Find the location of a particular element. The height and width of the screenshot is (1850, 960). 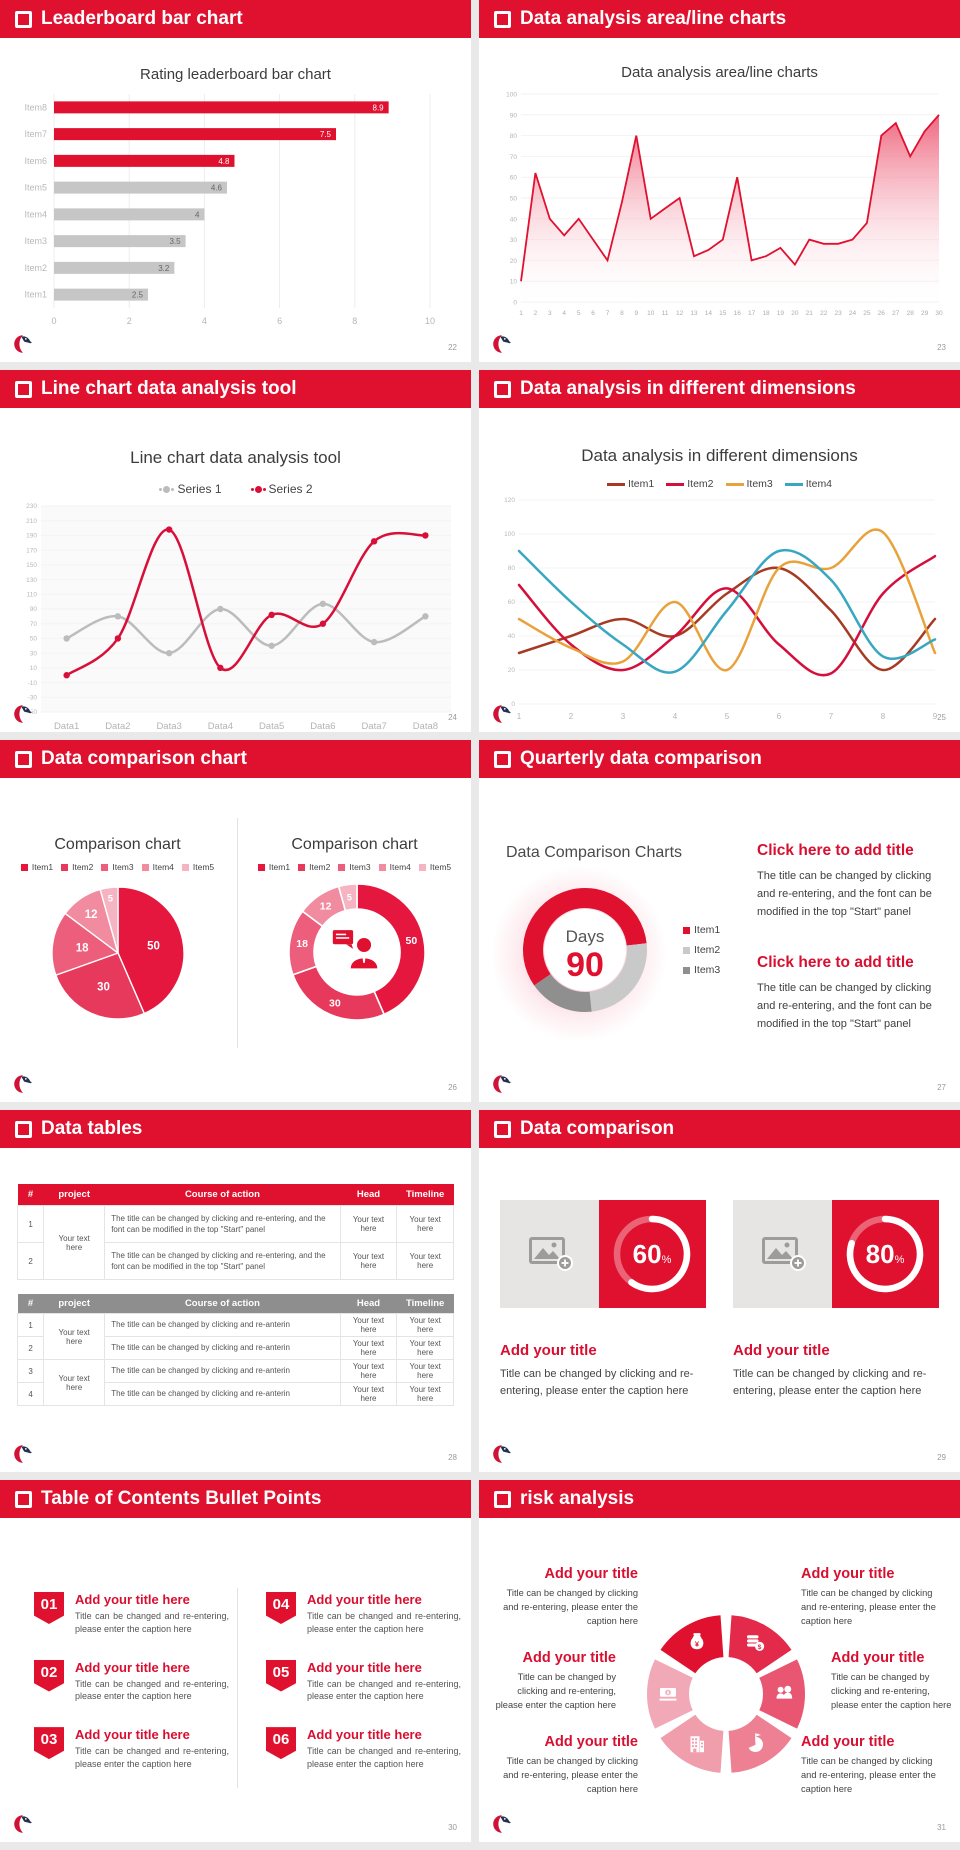

series-line is located at coordinates (727, 615).